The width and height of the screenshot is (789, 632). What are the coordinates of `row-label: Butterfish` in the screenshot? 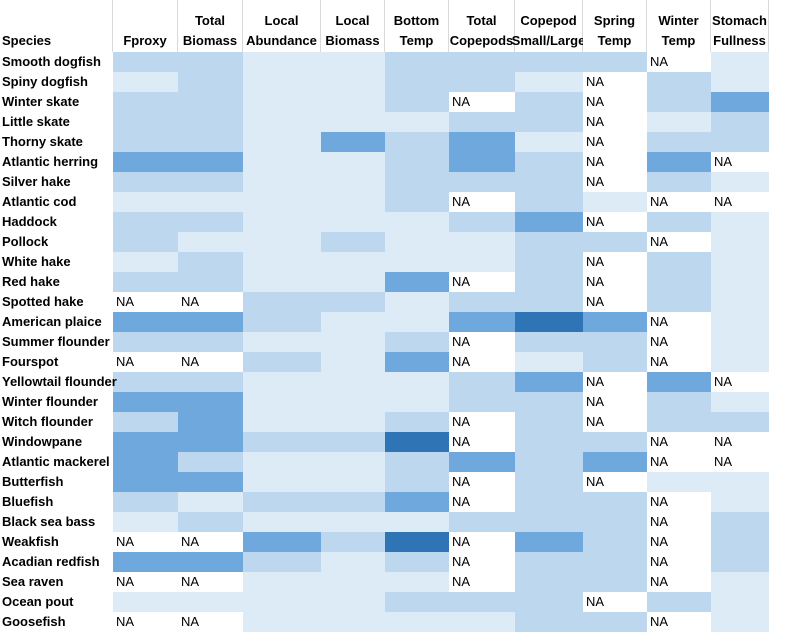 It's located at (33, 481).